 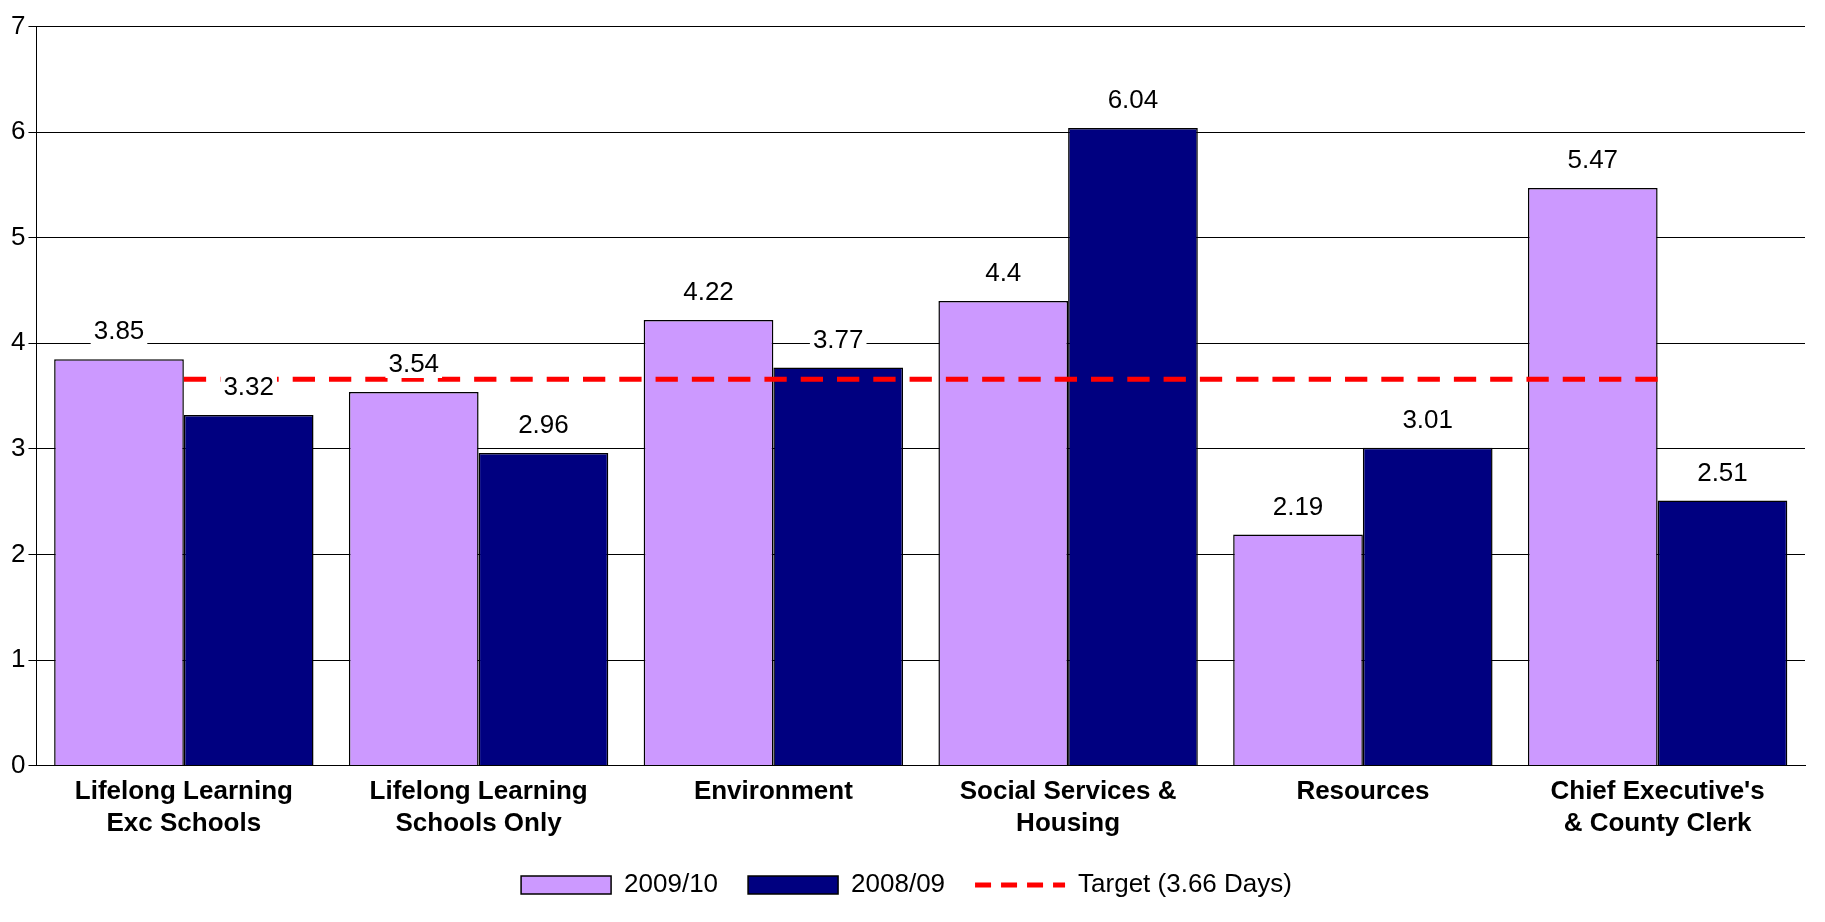 What do you see at coordinates (543, 424) in the screenshot?
I see `data-label: 2.96` at bounding box center [543, 424].